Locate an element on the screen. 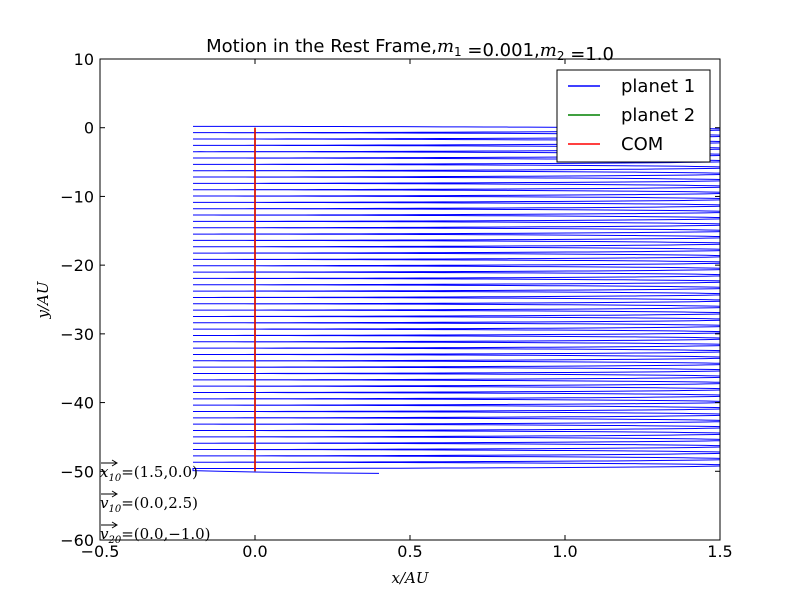  x-tick-label: 0.0 is located at coordinates (254, 551).